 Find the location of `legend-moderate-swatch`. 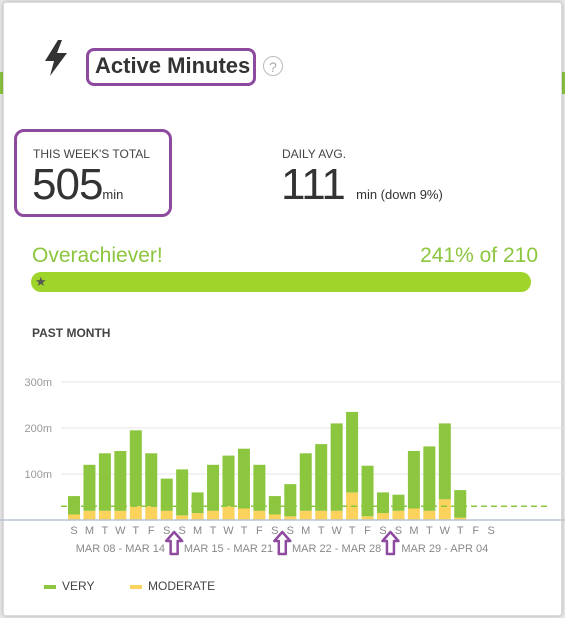

legend-moderate-swatch is located at coordinates (136, 586).